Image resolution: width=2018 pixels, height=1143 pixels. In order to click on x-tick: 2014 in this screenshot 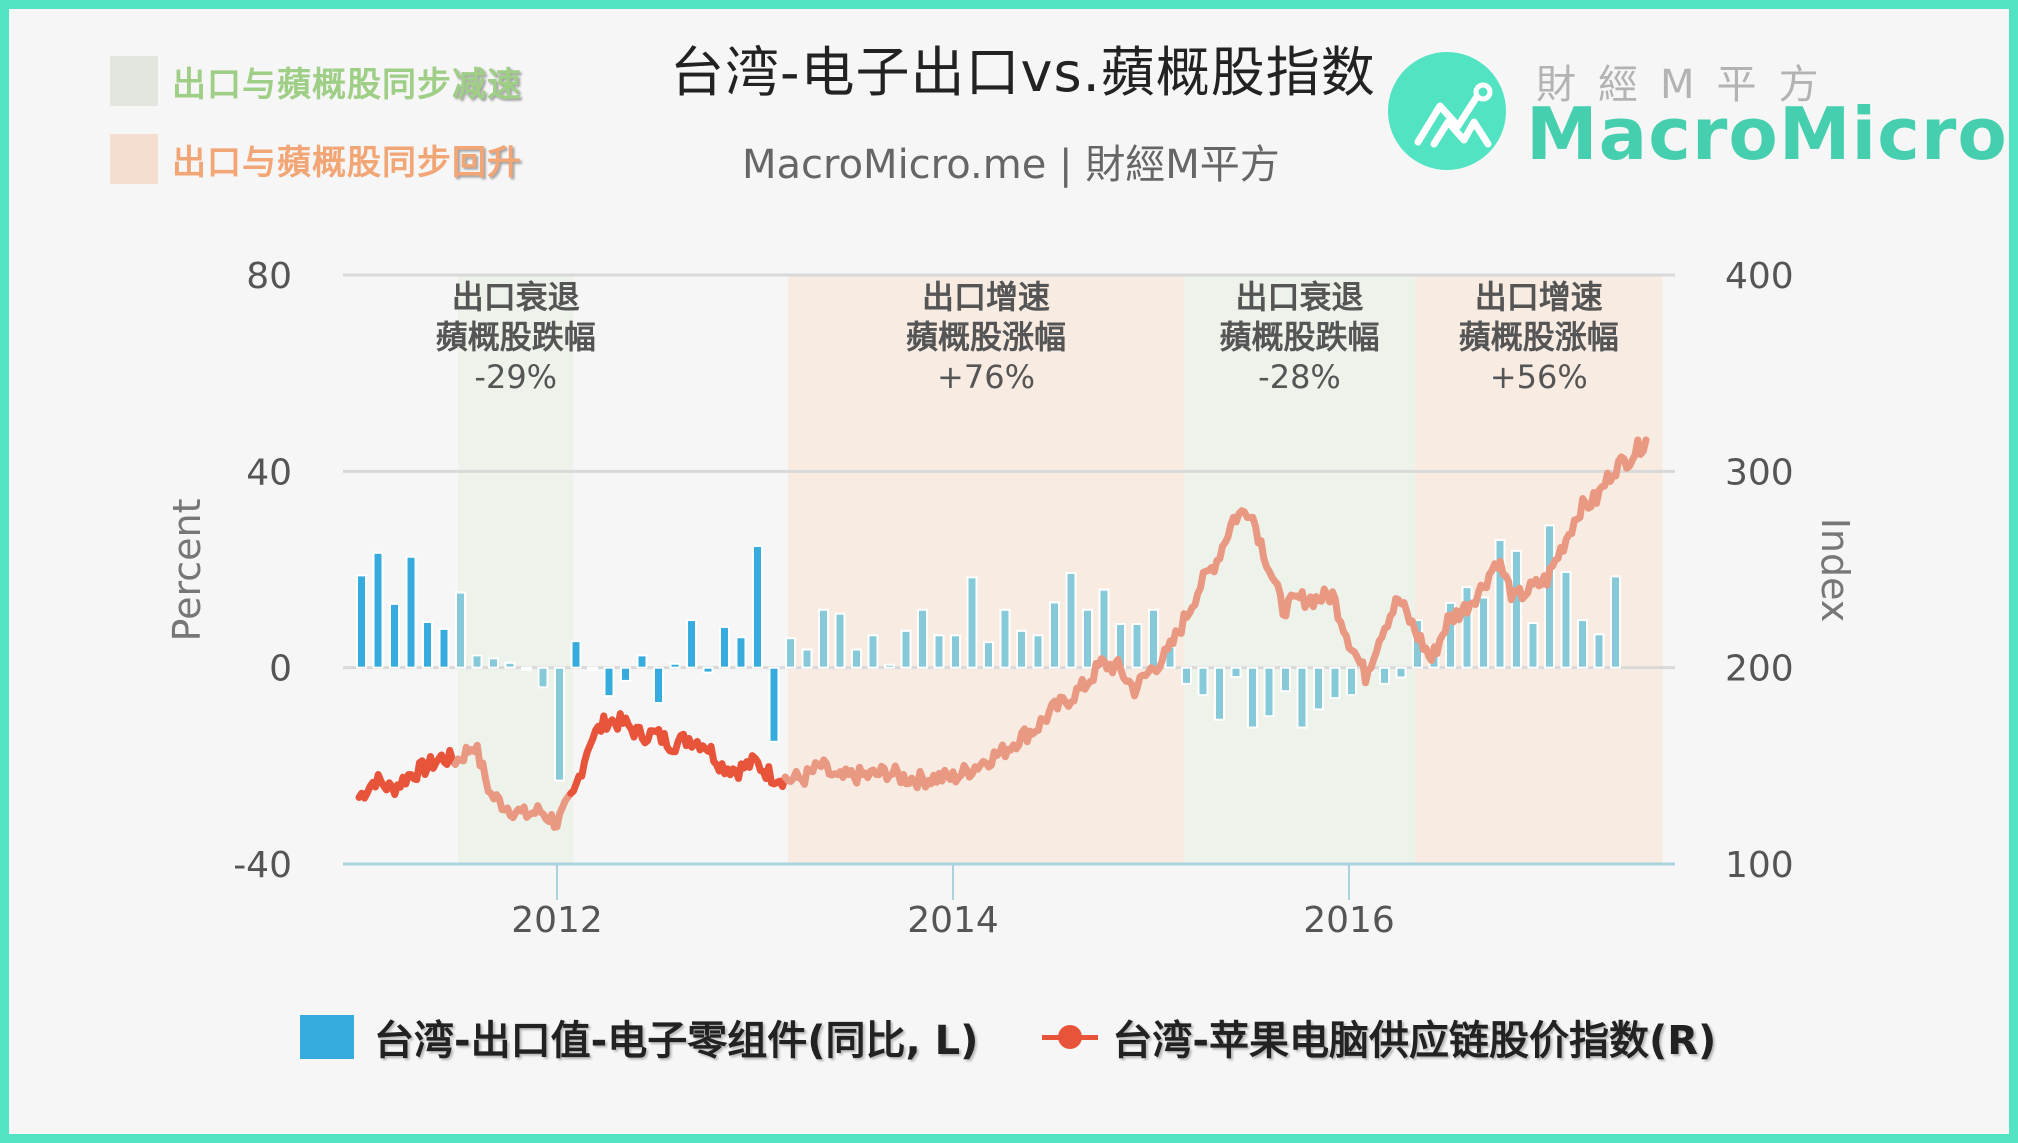, I will do `click(953, 920)`.